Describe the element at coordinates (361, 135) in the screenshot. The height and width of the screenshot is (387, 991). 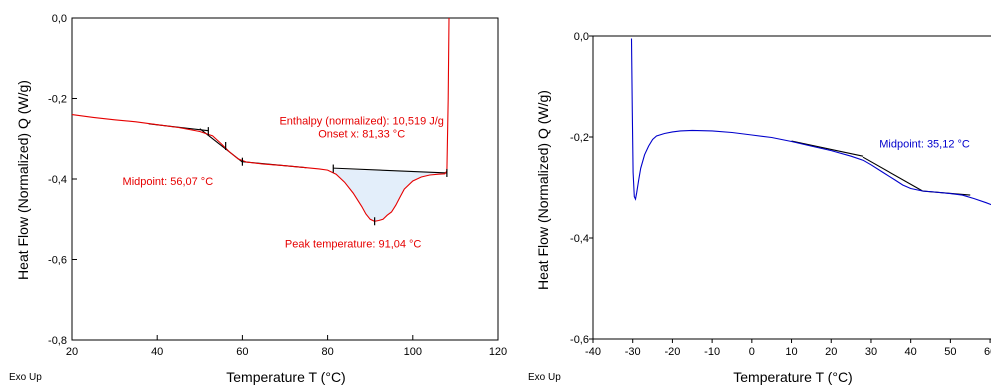
I see `annotation-label: Onset x: 81,33 °C` at that location.